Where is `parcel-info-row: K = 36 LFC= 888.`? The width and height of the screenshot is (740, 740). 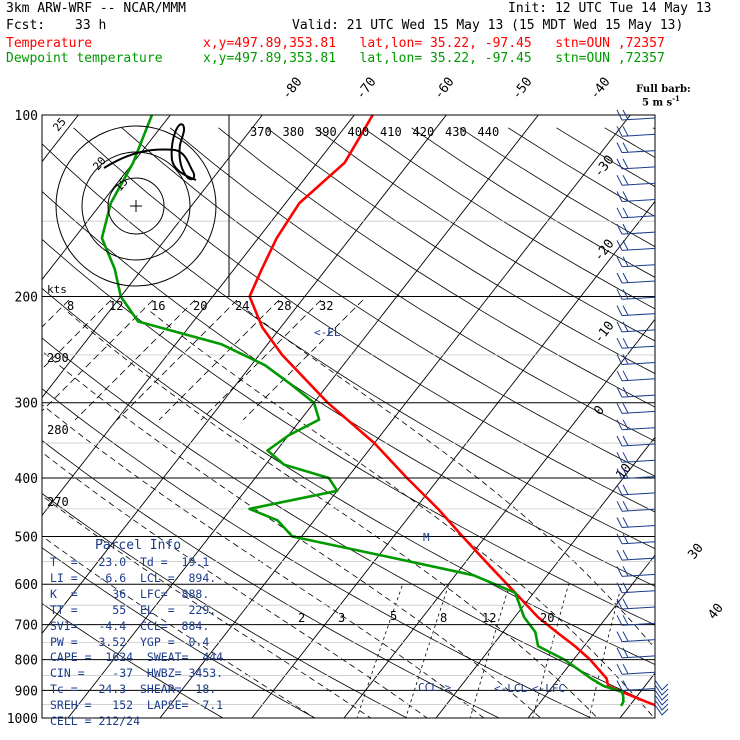
parcel-info-row: K = 36 LFC= 888. is located at coordinates (130, 593).